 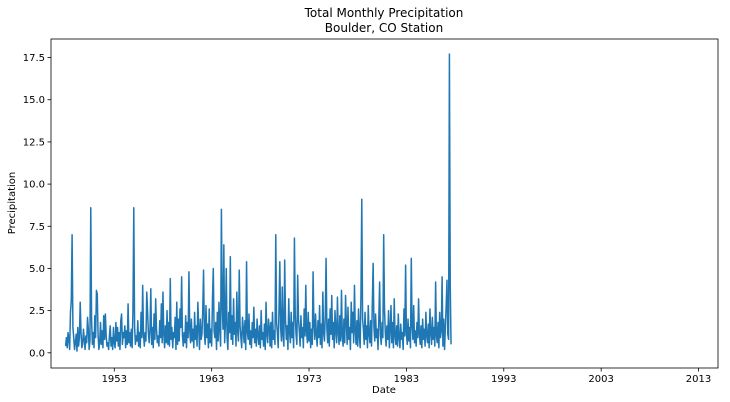 I want to click on y-tick-label: 2.5, so click(x=37, y=311).